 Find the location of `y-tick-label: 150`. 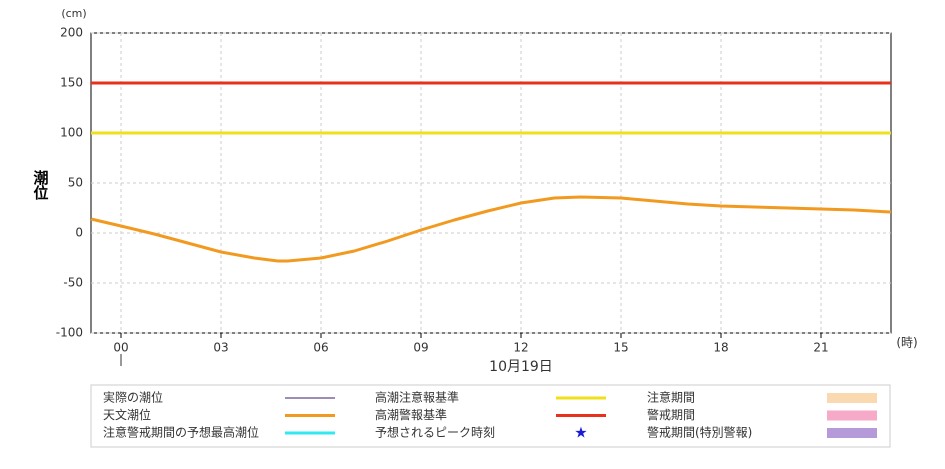

y-tick-label: 150 is located at coordinates (71, 83).